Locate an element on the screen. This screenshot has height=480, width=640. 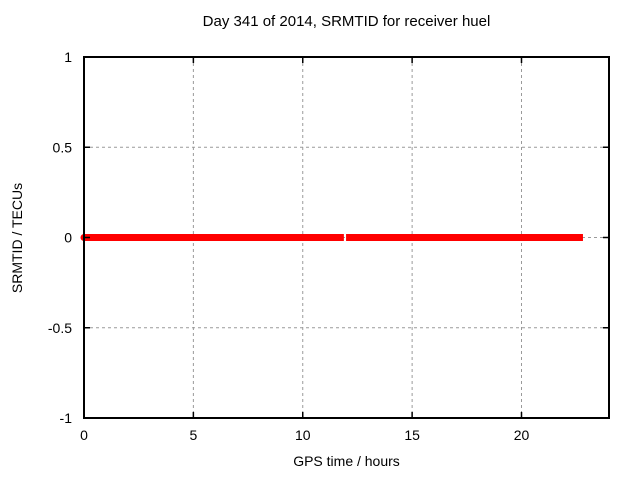
x-tick-label: 10 is located at coordinates (303, 435).